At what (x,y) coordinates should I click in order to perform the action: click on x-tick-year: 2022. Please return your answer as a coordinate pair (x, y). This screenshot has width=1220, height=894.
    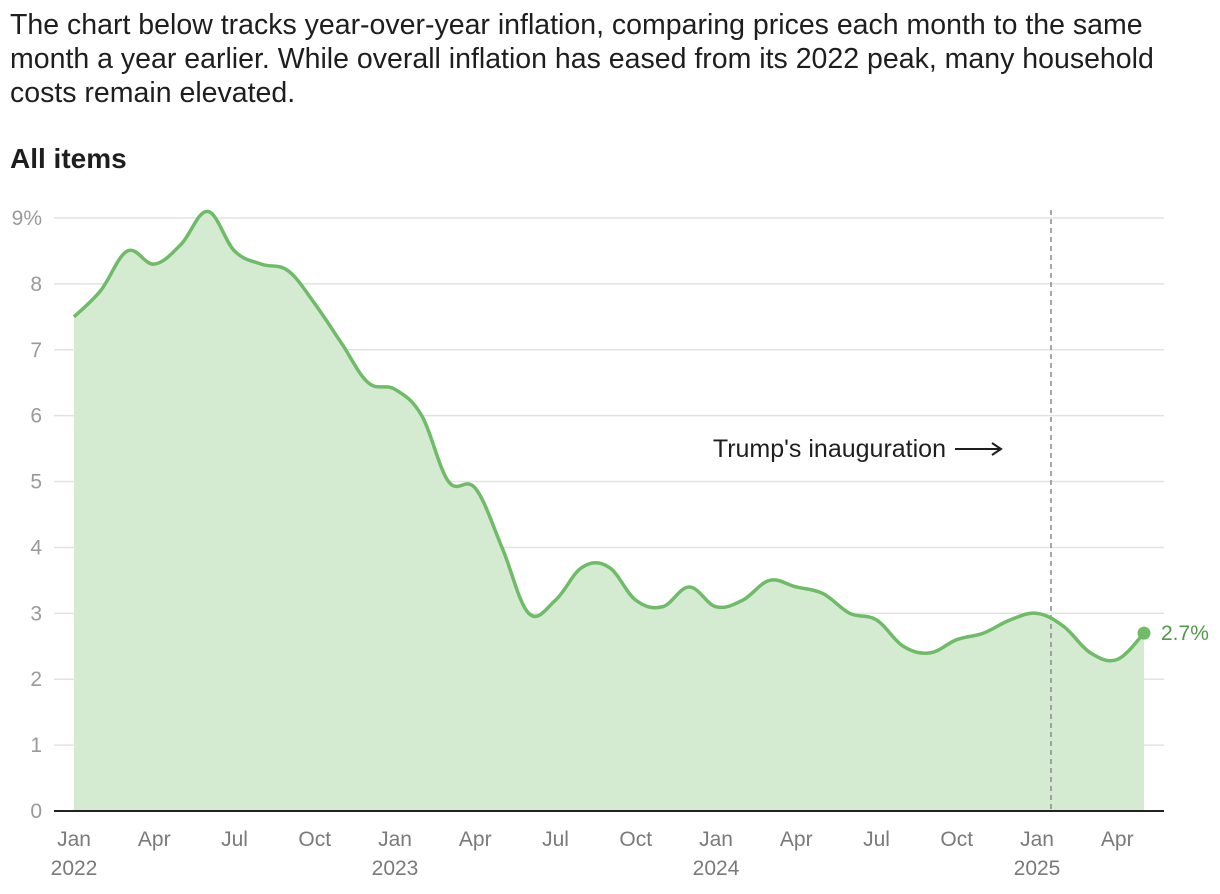
    Looking at the image, I should click on (74, 868).